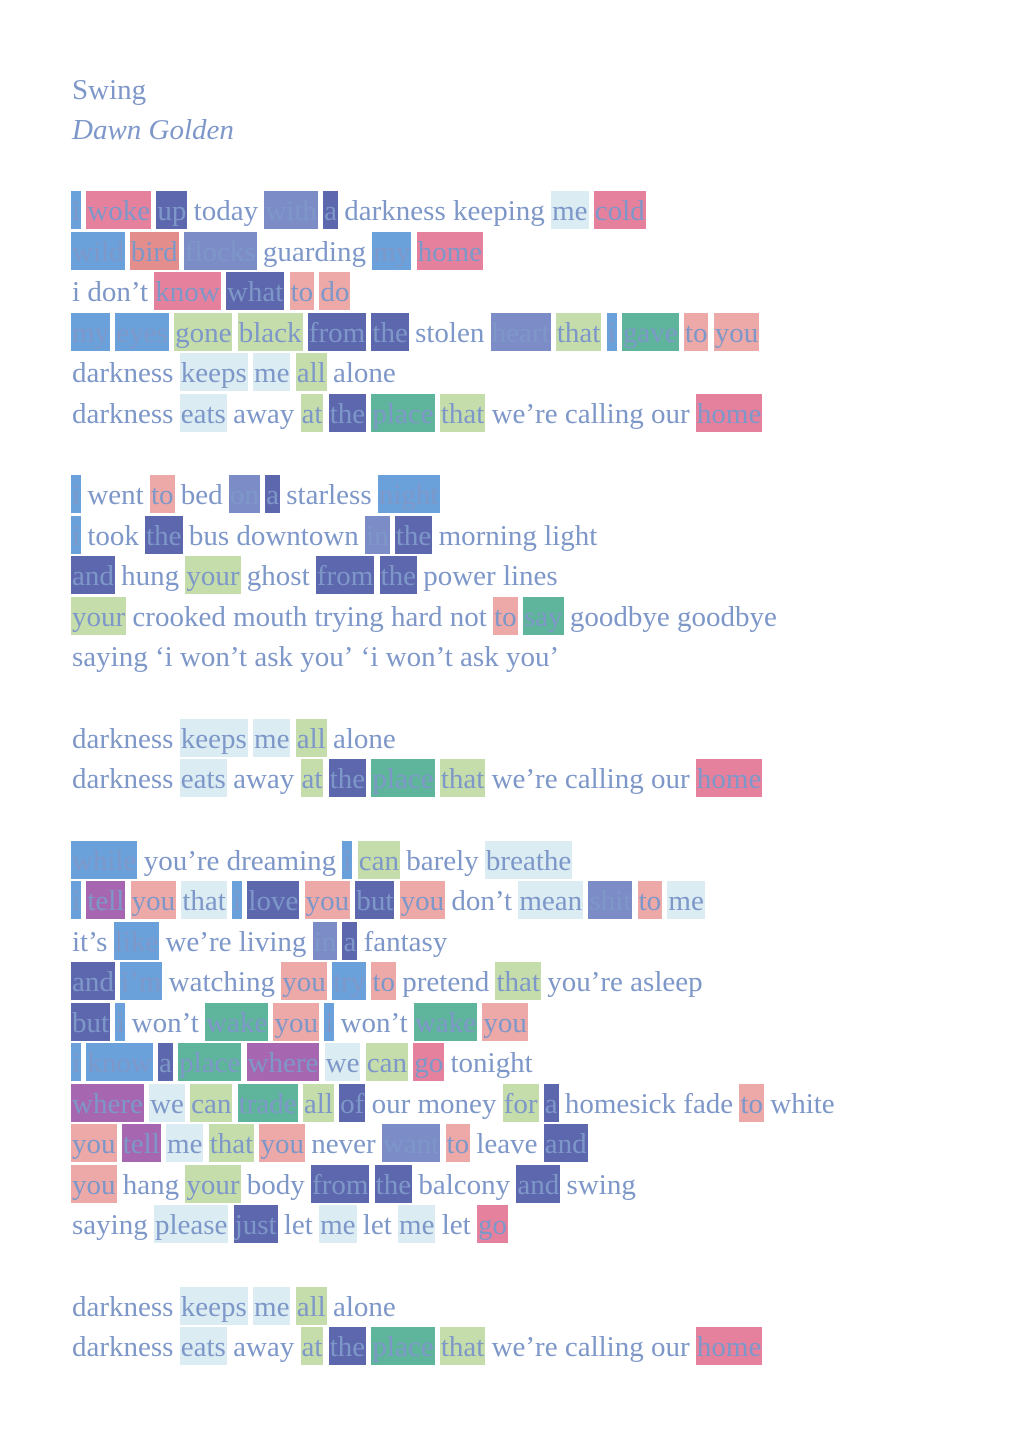 The height and width of the screenshot is (1441, 1022). I want to click on lyric-line: and hung your ghost from the power lines, so click(531, 576).